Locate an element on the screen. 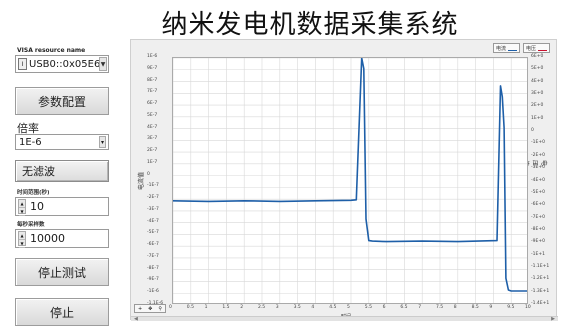  zoom-icon: ⚲ is located at coordinates (160, 308).